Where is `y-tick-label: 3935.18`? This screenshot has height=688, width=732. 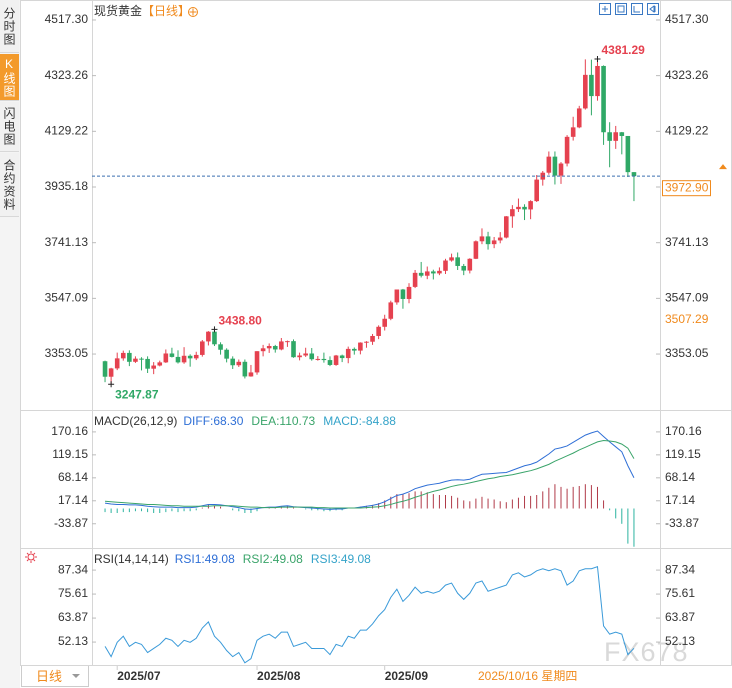
y-tick-label: 3935.18 is located at coordinates (67, 186).